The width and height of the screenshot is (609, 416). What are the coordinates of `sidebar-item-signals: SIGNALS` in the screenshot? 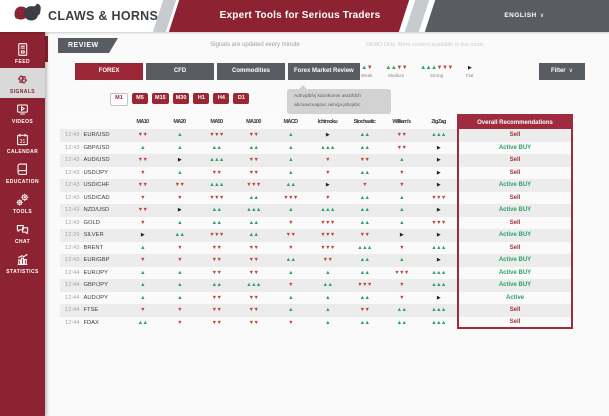 It's located at (22, 83).